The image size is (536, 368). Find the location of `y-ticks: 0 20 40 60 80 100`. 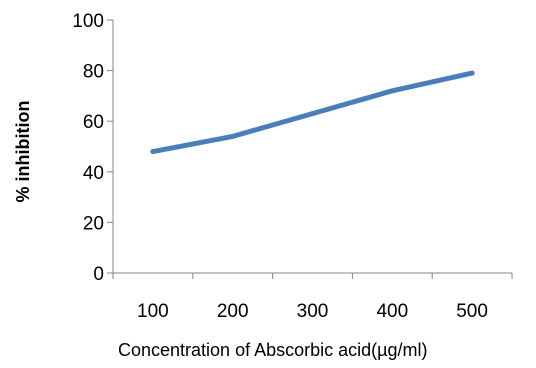

y-ticks: 0 20 40 60 80 100 is located at coordinates (92, 148).